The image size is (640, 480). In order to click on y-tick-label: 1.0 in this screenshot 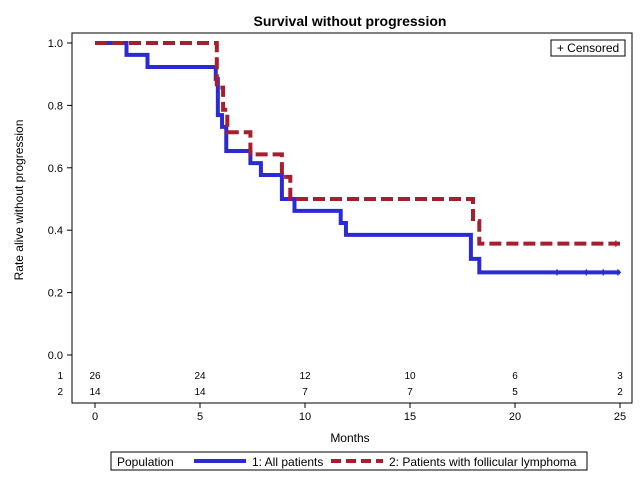, I will do `click(55, 44)`.